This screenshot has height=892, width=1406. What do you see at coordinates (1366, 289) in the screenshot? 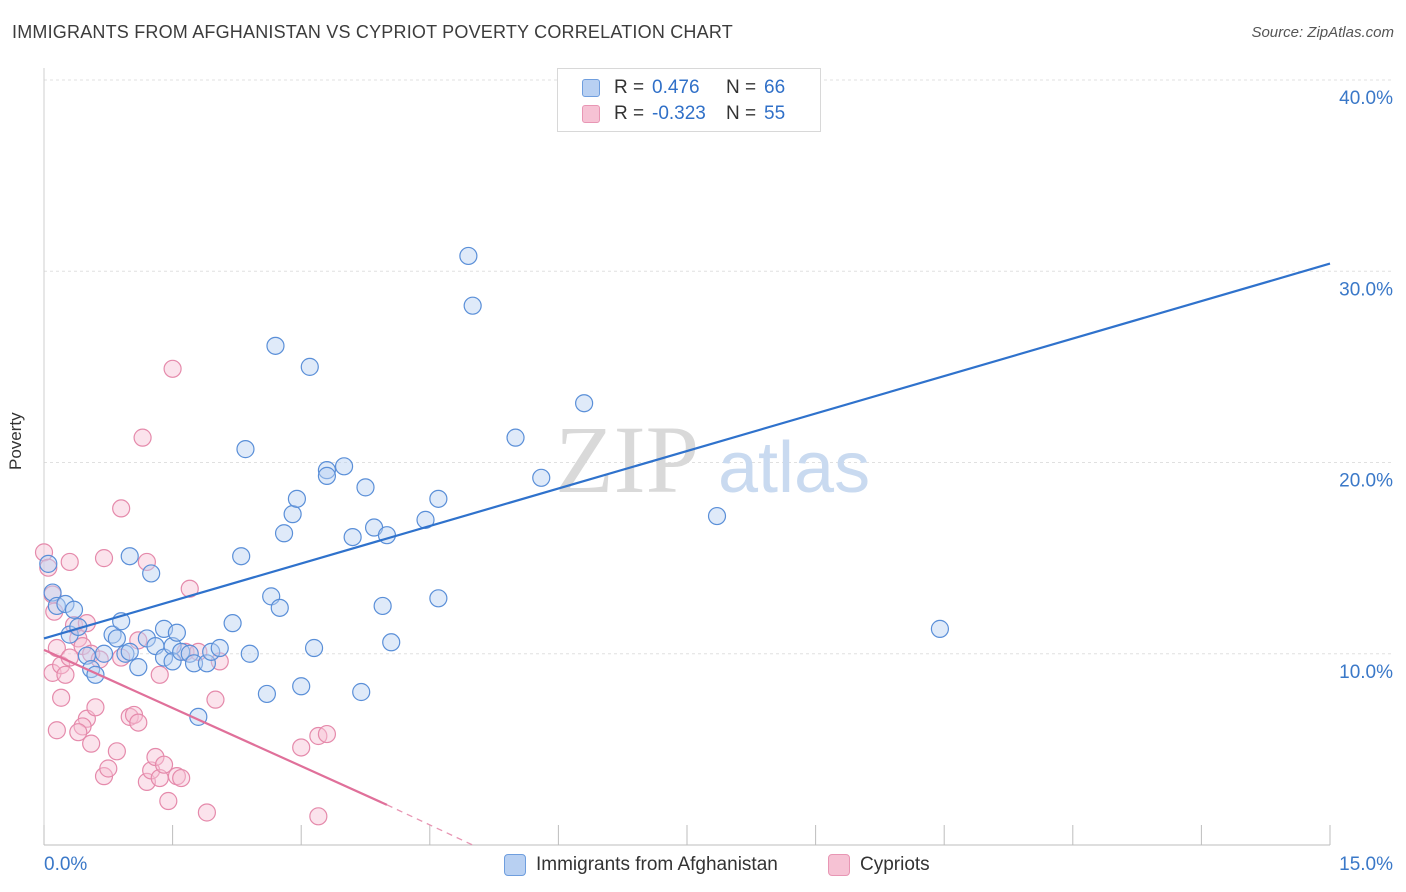
I see `y-tick-label-2: 30.0%` at bounding box center [1366, 289].